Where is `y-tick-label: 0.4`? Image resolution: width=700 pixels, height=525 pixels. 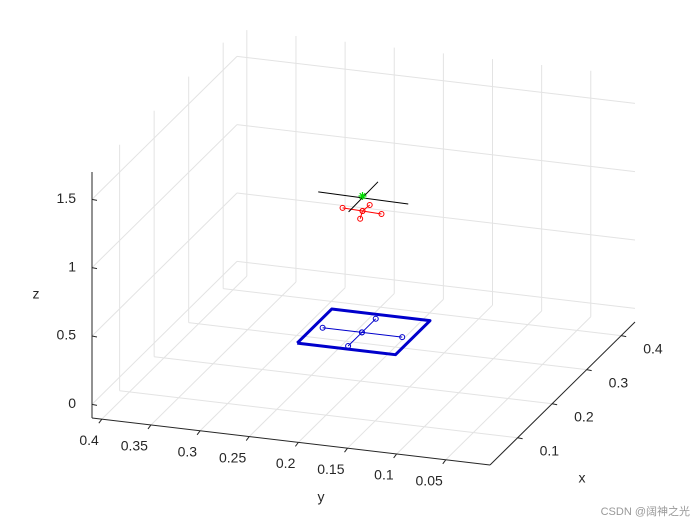
y-tick-label: 0.4 is located at coordinates (89, 440).